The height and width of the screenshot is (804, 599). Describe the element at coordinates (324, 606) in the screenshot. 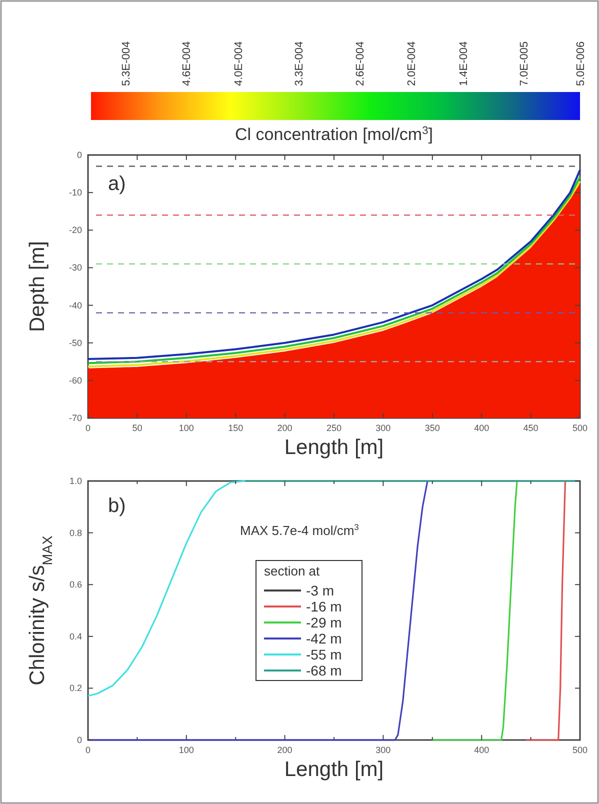

I see `legend-label: -16 m` at that location.